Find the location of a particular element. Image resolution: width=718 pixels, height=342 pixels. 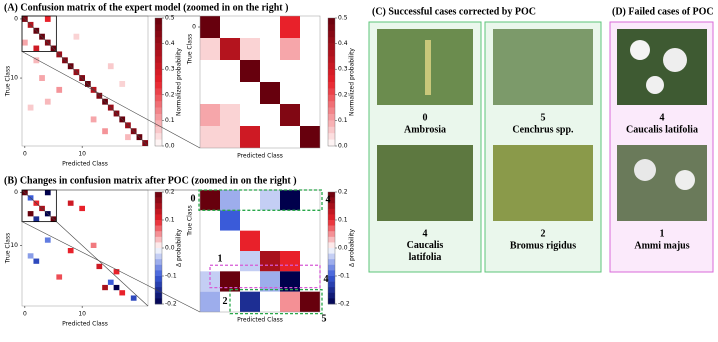

case-class: 4 is located at coordinates (425, 233).